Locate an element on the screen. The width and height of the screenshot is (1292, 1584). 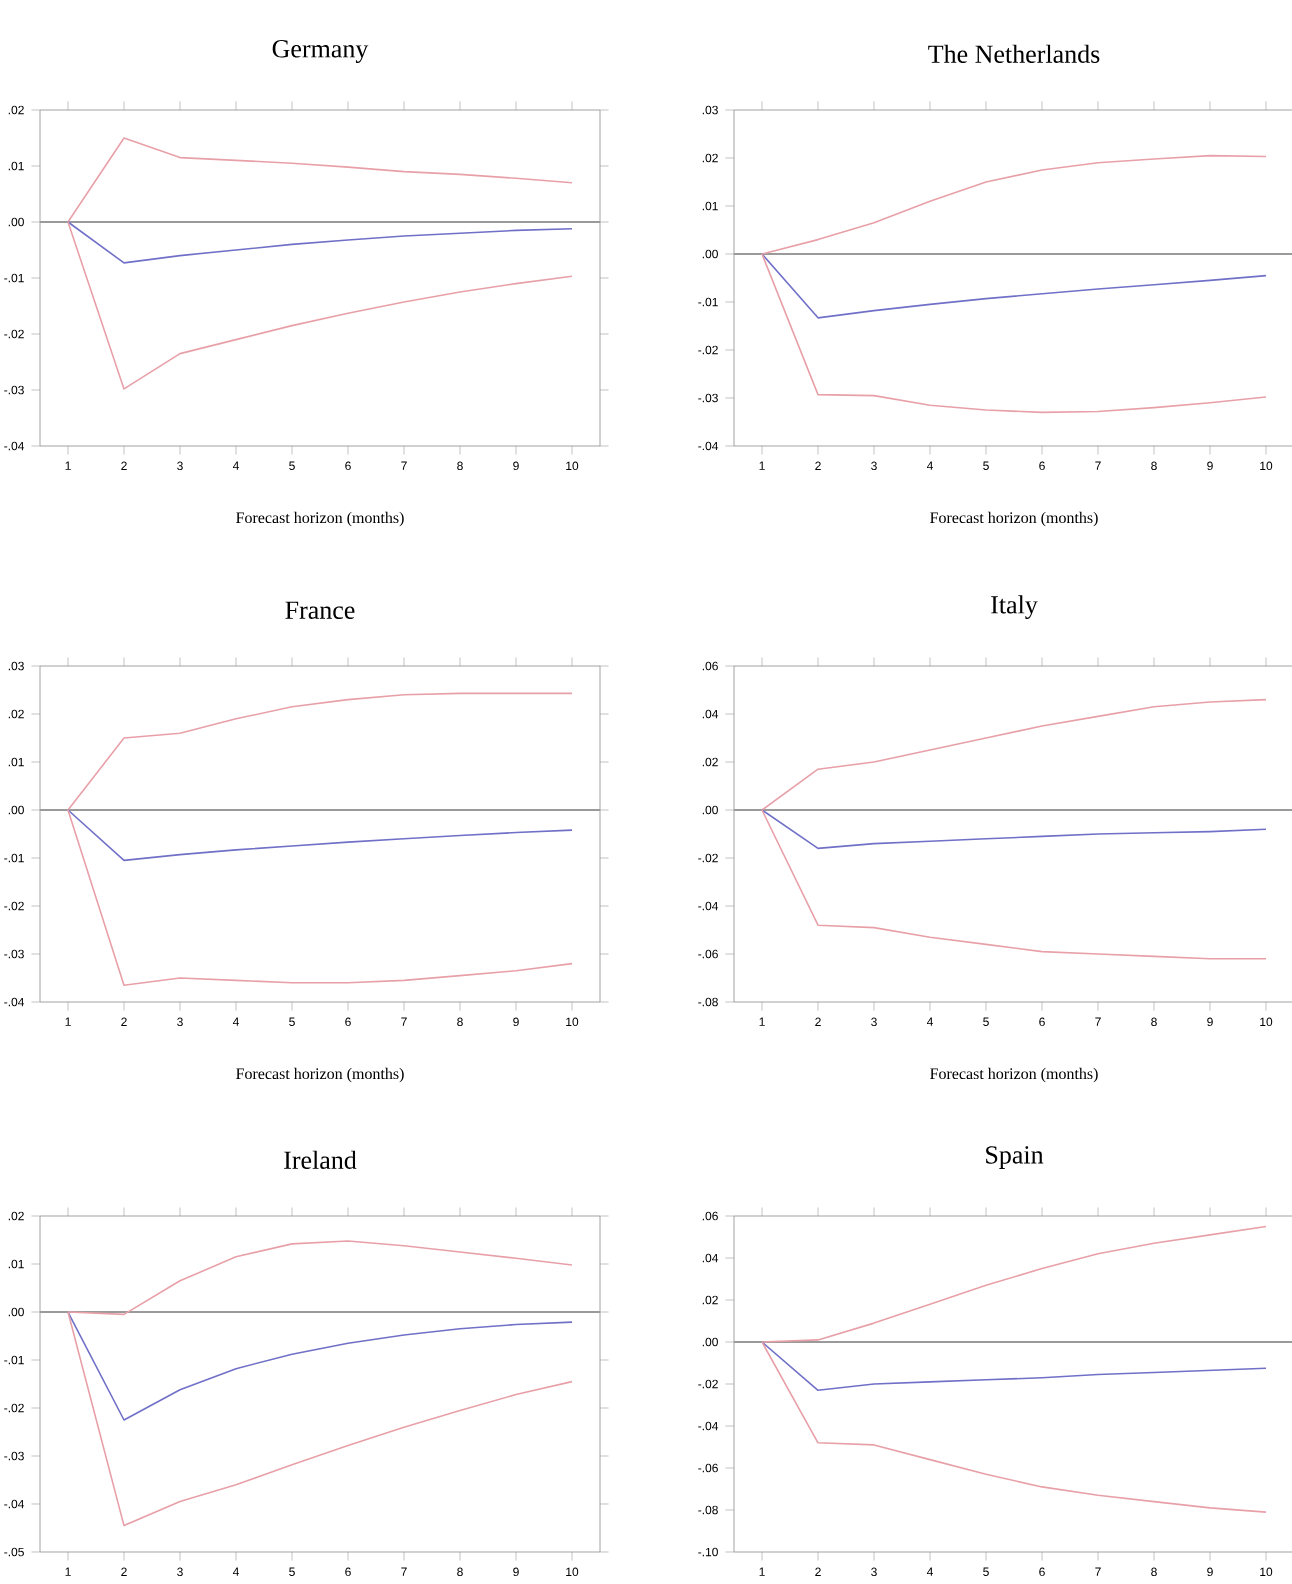
chart-title: The Netherlands is located at coordinates (1014, 53).